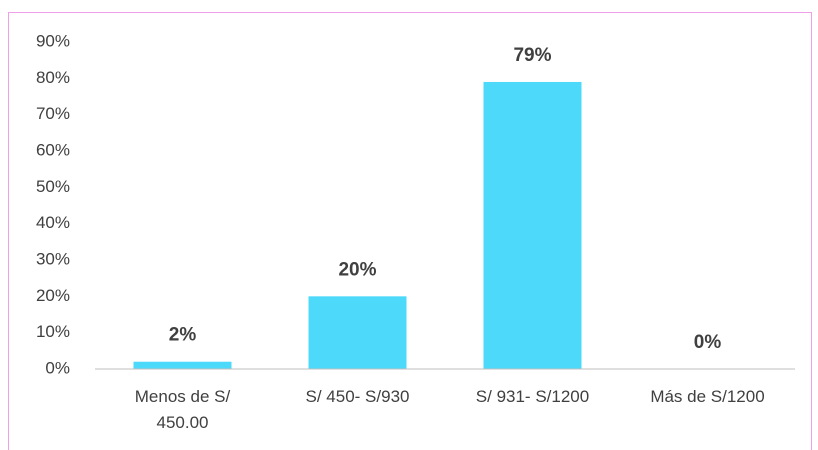  Describe the element at coordinates (182, 409) in the screenshot. I see `x-tick-label: Menos de S/ 450.00` at that location.